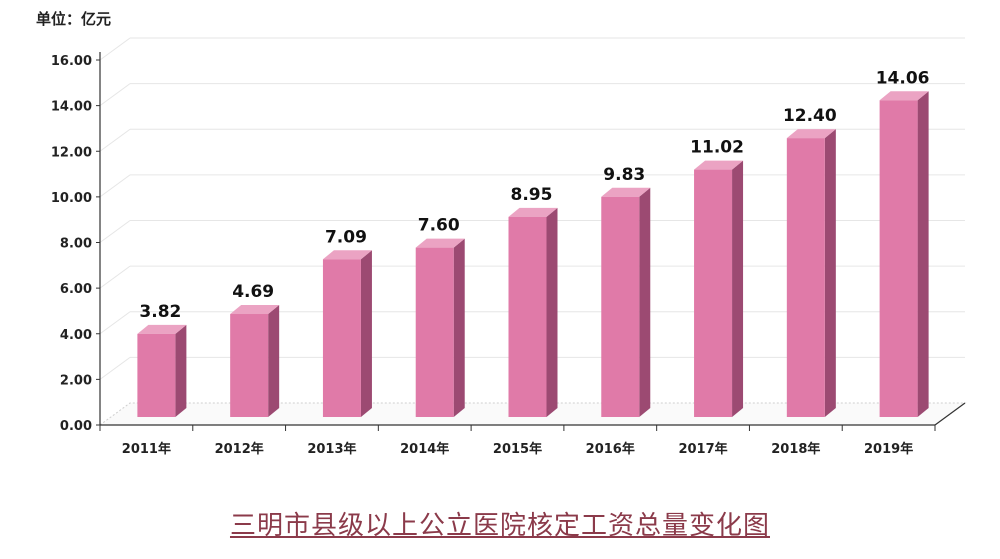 The width and height of the screenshot is (1000, 559). Describe the element at coordinates (346, 237) in the screenshot. I see `data-label: 7.09` at that location.